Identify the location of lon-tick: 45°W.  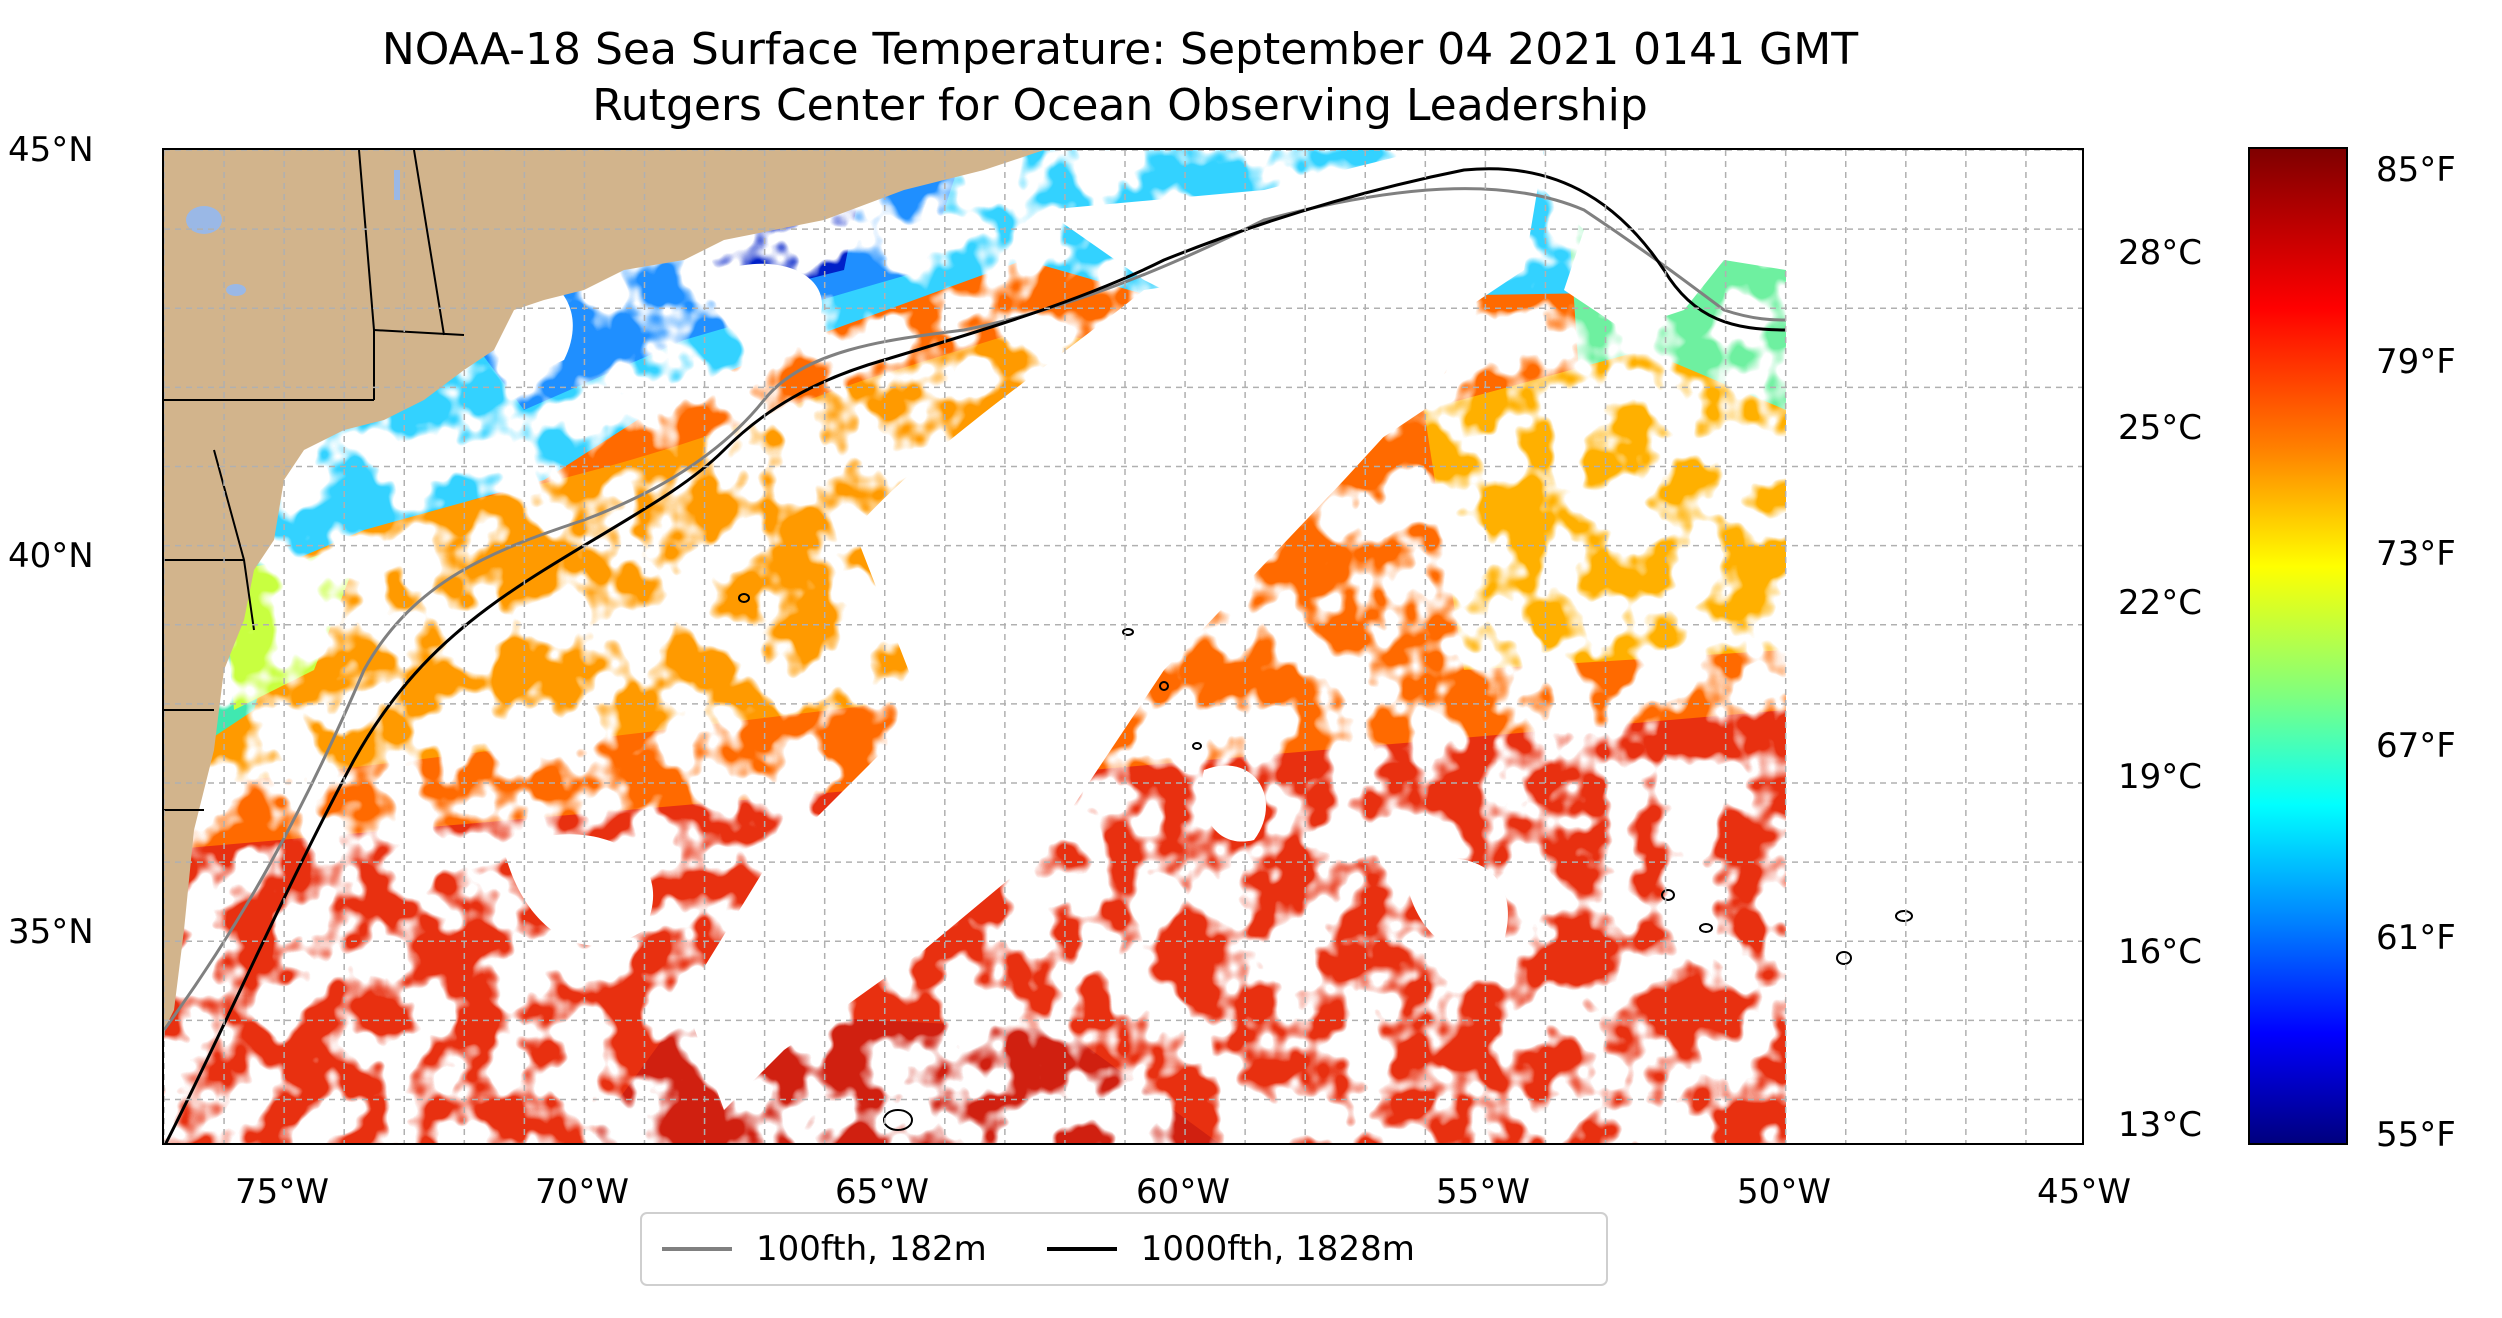
(2084, 1192).